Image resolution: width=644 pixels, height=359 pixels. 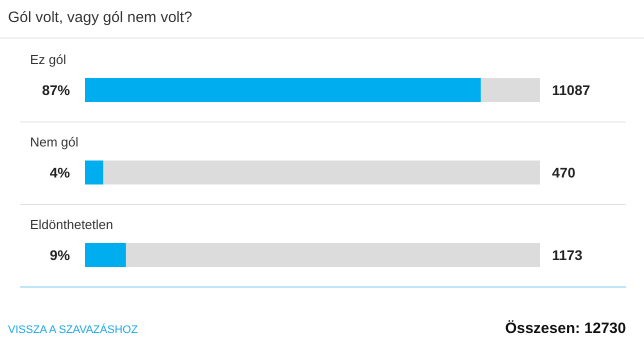 What do you see at coordinates (567, 255) in the screenshot?
I see `text: 1173` at bounding box center [567, 255].